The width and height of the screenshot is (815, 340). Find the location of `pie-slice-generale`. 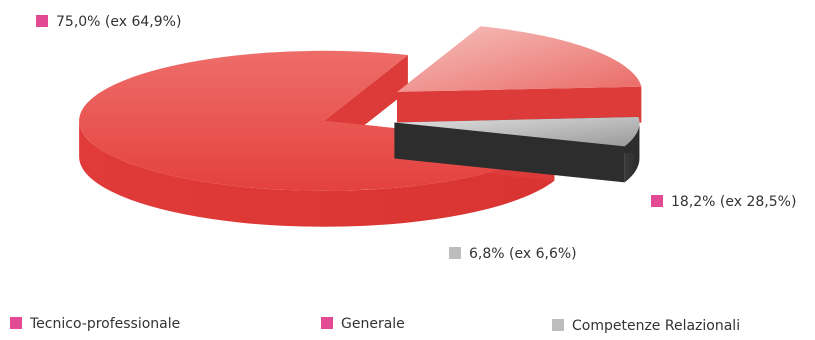

pie-slice-generale is located at coordinates (519, 77).